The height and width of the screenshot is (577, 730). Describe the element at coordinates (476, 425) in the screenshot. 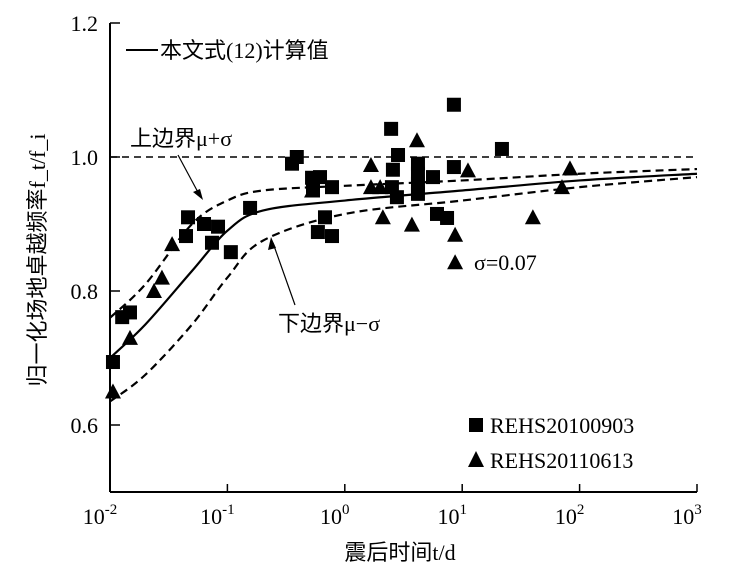

I see `legend-square-marker` at that location.